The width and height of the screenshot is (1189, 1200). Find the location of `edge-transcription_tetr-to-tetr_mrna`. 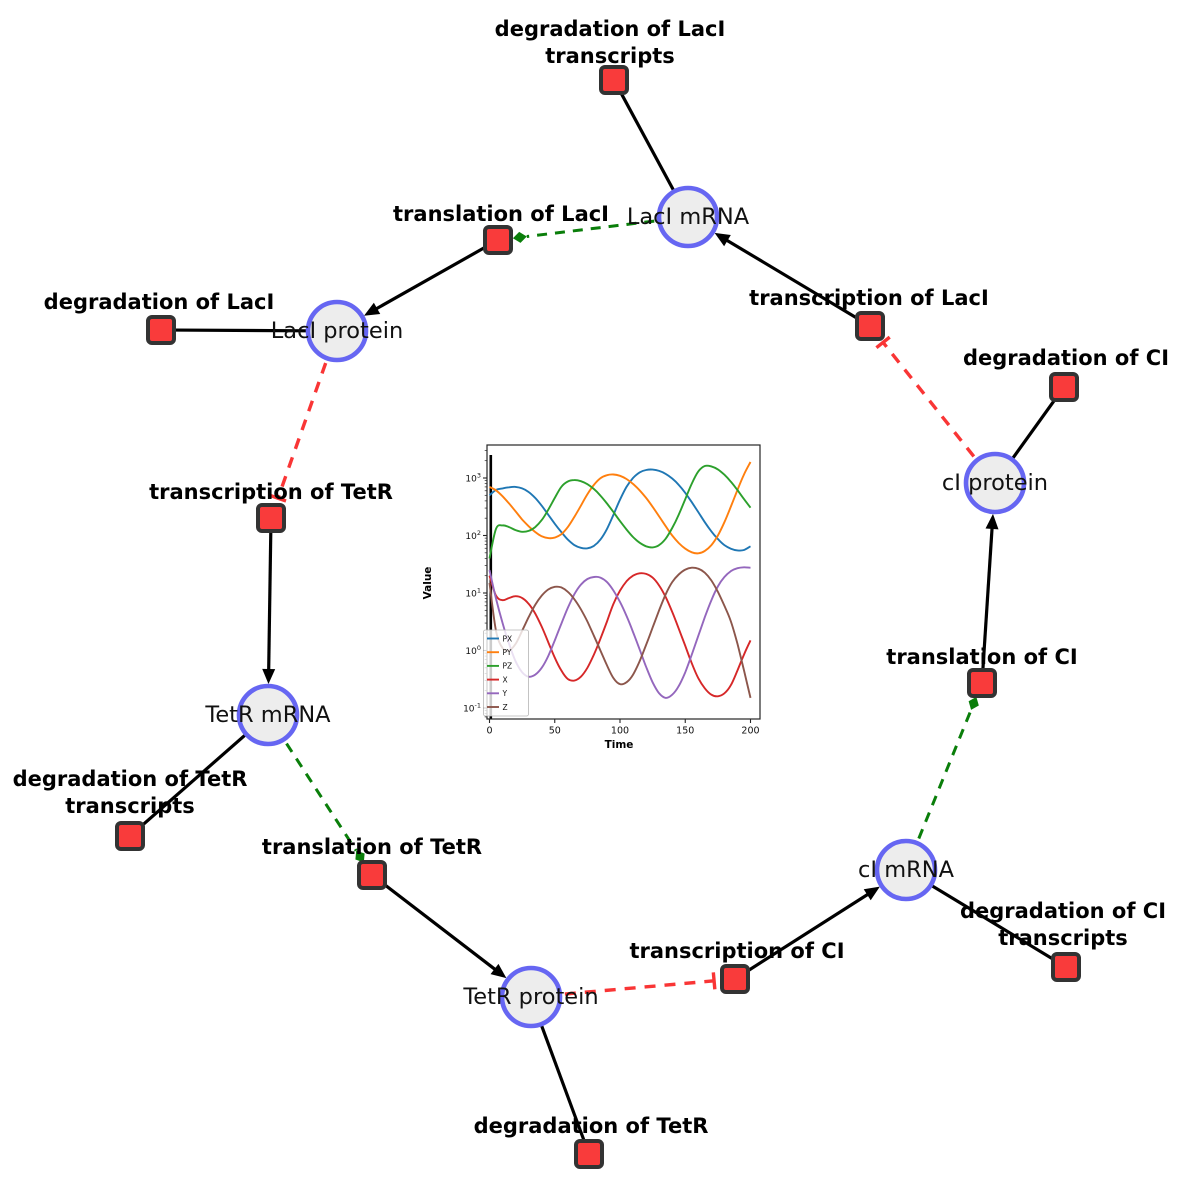

edge-transcription_tetr-to-tetr_mrna is located at coordinates (270, 602).